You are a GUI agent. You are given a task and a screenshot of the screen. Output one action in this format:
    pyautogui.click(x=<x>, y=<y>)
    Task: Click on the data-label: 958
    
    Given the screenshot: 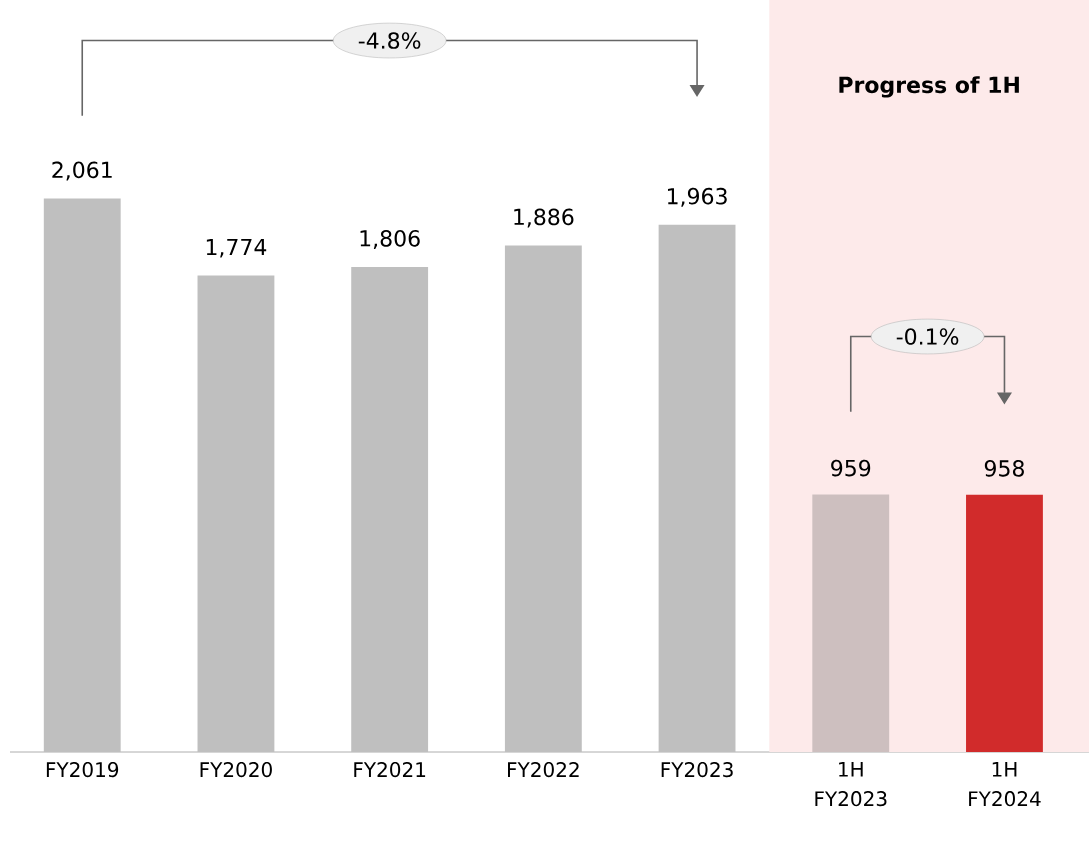 What is the action you would take?
    pyautogui.click(x=1004, y=468)
    